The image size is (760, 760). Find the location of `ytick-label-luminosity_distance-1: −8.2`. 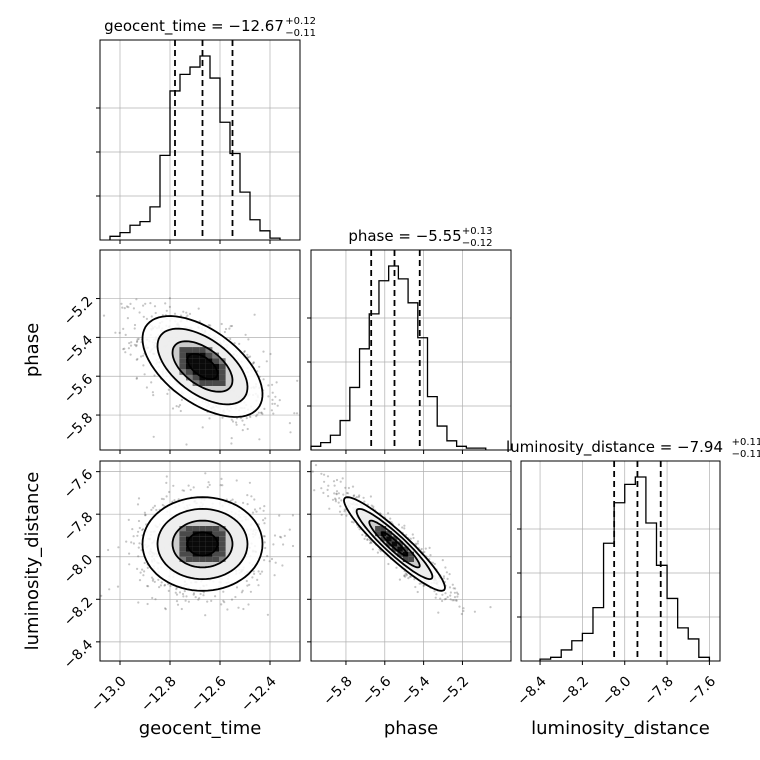

ytick-label-luminosity_distance-1: −8.2 is located at coordinates (78, 611).